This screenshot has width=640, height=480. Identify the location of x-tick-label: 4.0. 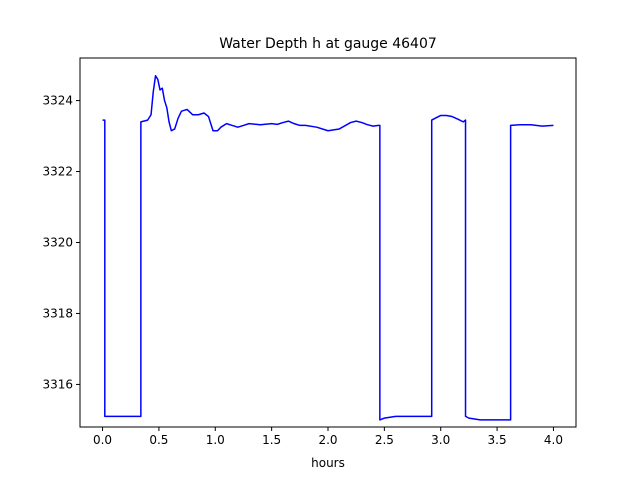
(553, 440).